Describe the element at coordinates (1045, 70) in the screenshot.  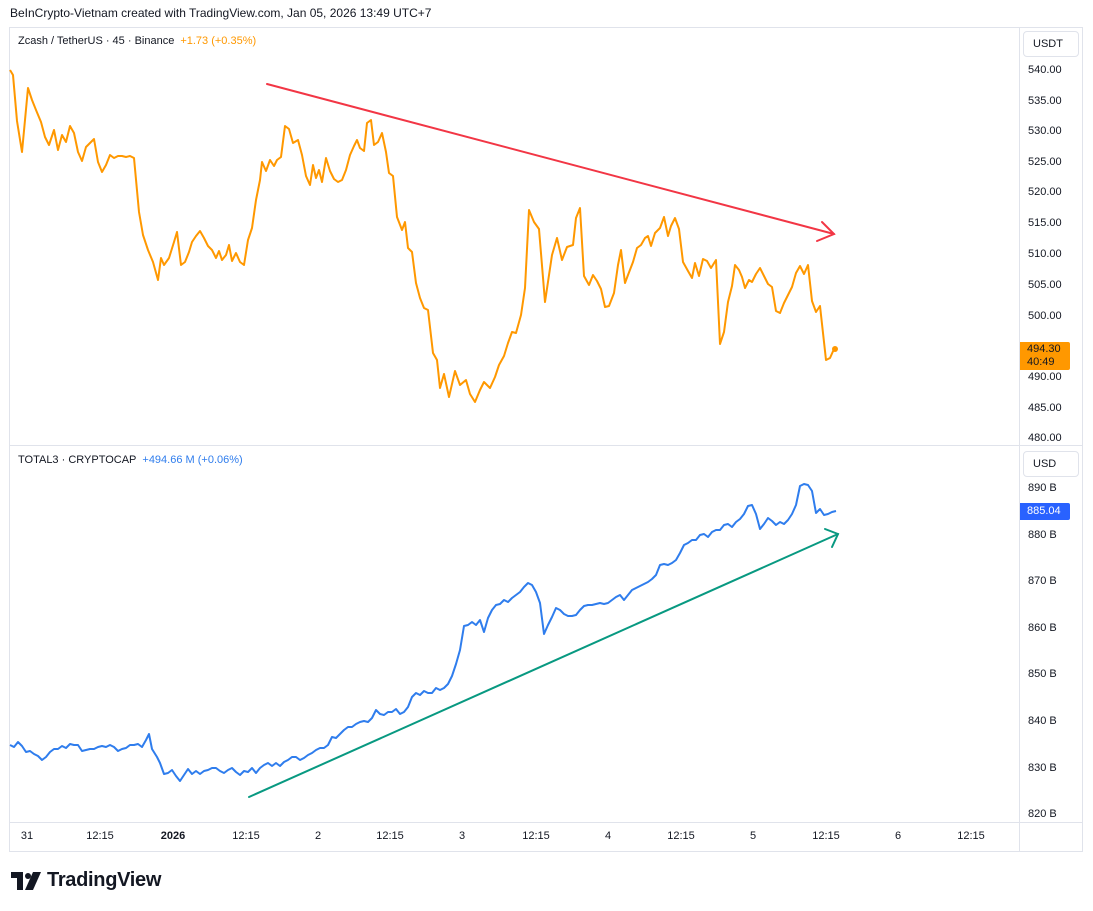
I see `y-tick: 540.00` at that location.